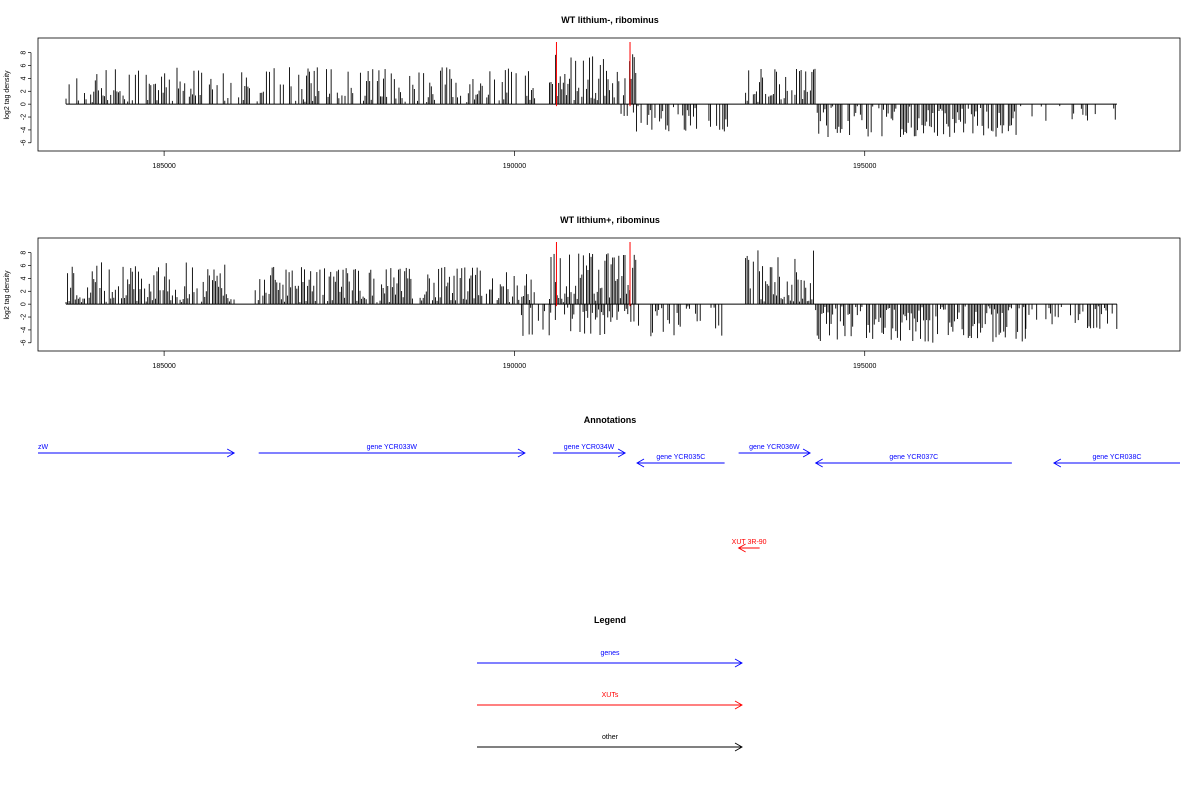  What do you see at coordinates (589, 447) in the screenshot?
I see `annotation-label: gene YCR034W` at bounding box center [589, 447].